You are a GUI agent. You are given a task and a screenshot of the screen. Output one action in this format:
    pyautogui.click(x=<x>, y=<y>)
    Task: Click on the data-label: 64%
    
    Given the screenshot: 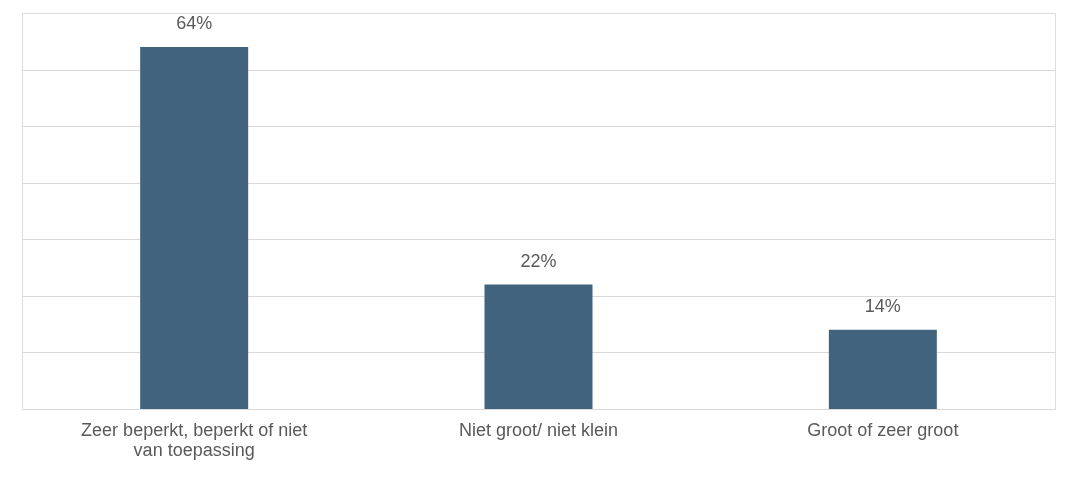 What is the action you would take?
    pyautogui.click(x=194, y=22)
    